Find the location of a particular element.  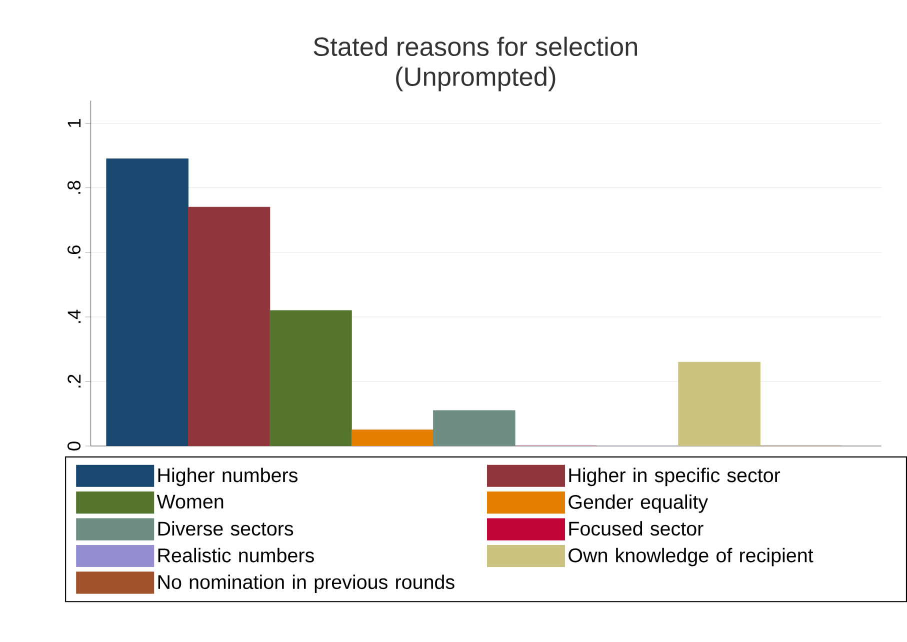

legend-label: Realistic numbers is located at coordinates (236, 555).